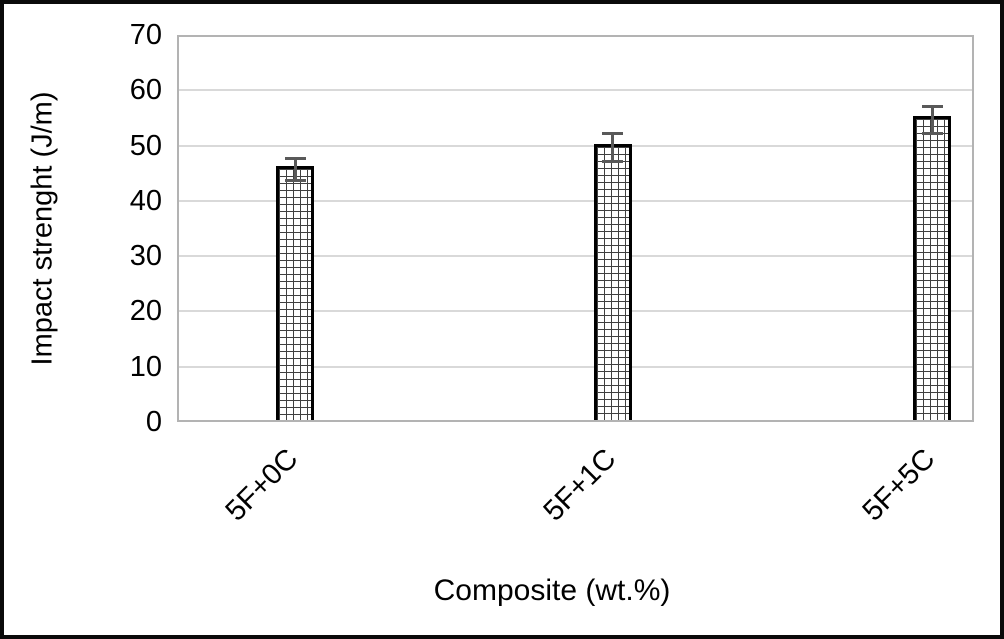  Describe the element at coordinates (612, 281) in the screenshot. I see `bar-5F+1C` at that location.